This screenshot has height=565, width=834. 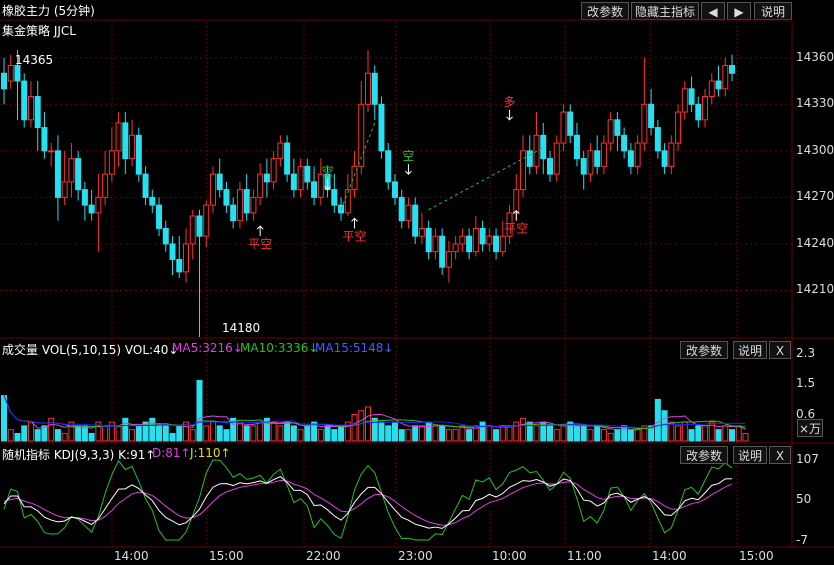 I want to click on signal-layer: 平空 空平空 空 多平空, so click(x=396, y=173).